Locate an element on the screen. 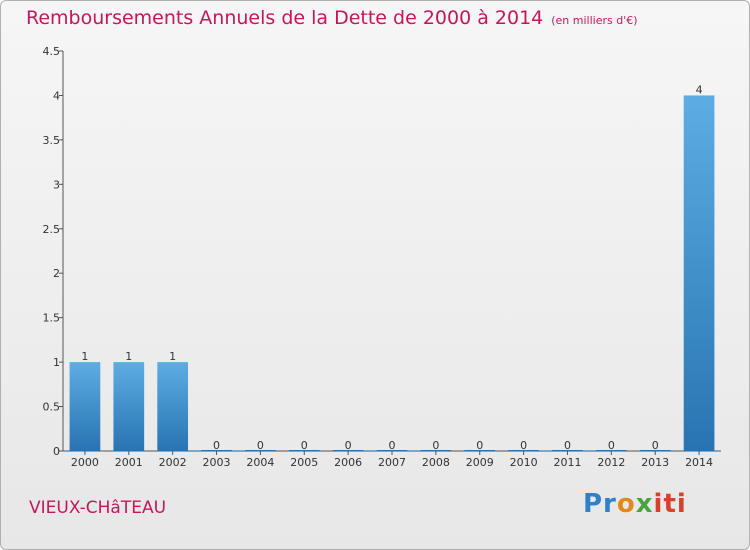 This screenshot has width=750, height=550. y-tick-label: 0.5 is located at coordinates (52, 407).